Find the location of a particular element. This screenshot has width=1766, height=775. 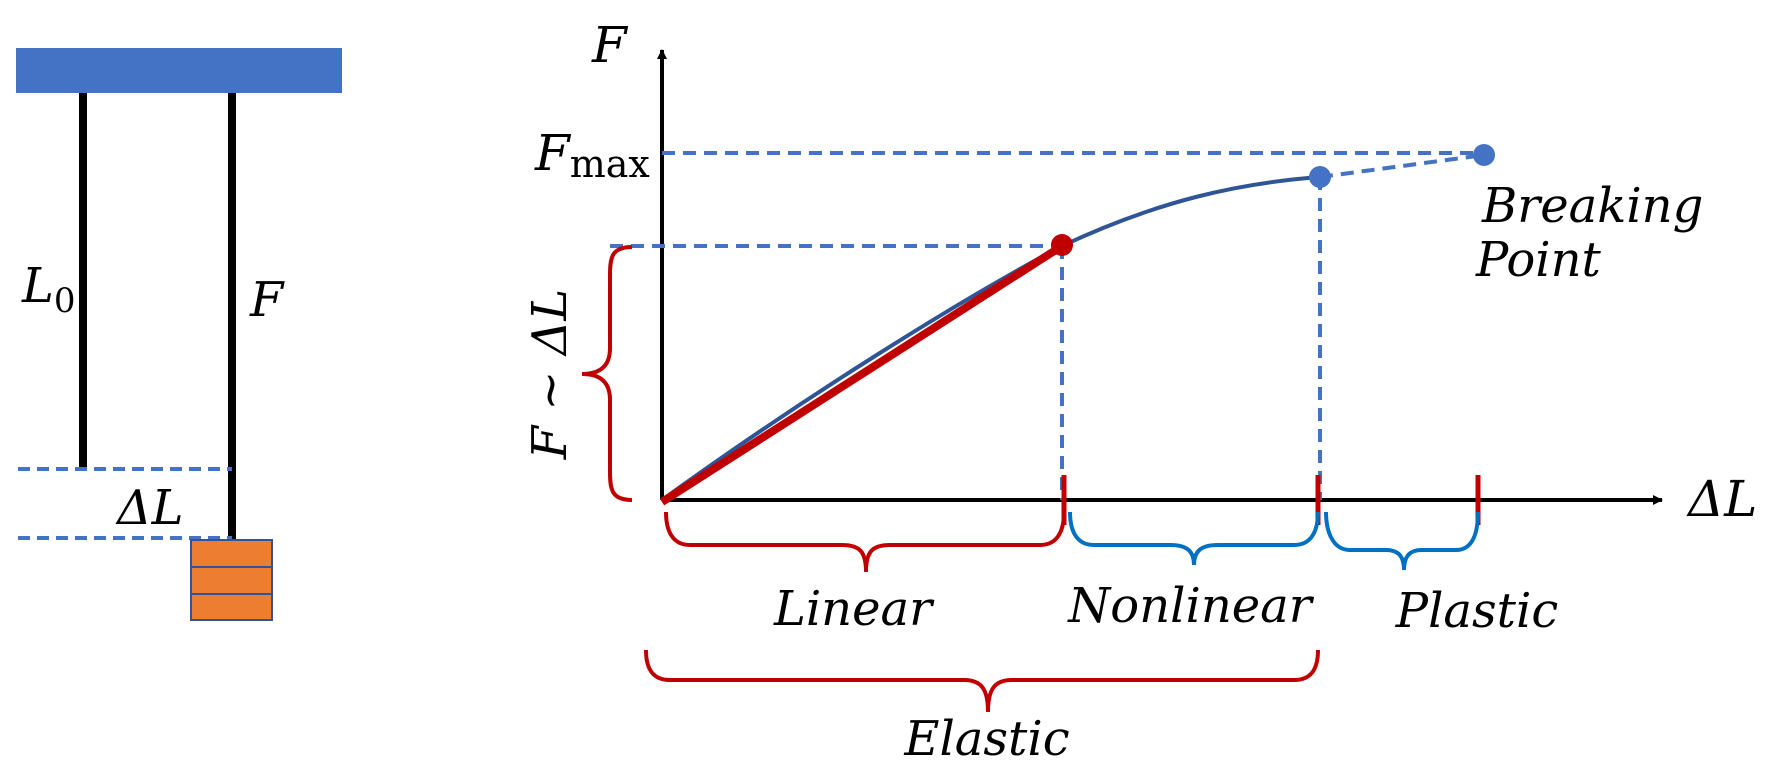

elastic-brace is located at coordinates (982, 681).